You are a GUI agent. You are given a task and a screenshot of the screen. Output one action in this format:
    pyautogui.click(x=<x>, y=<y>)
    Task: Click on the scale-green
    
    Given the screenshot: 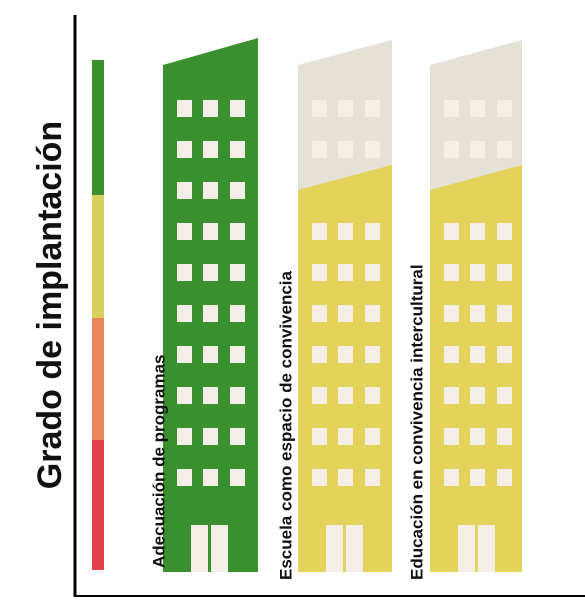 What is the action you would take?
    pyautogui.click(x=98, y=127)
    